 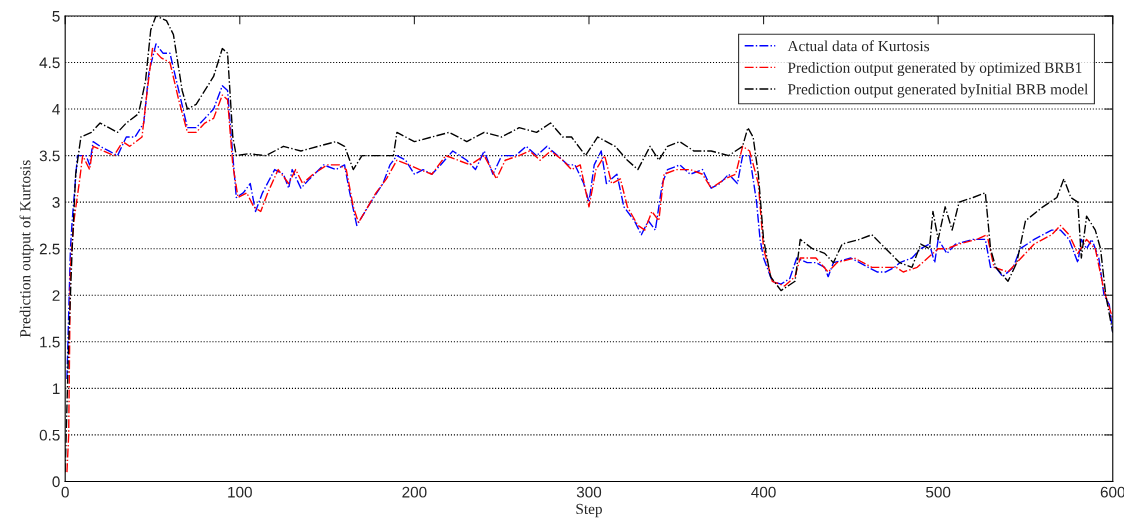 I want to click on x-tick-label: 500, so click(x=938, y=492).